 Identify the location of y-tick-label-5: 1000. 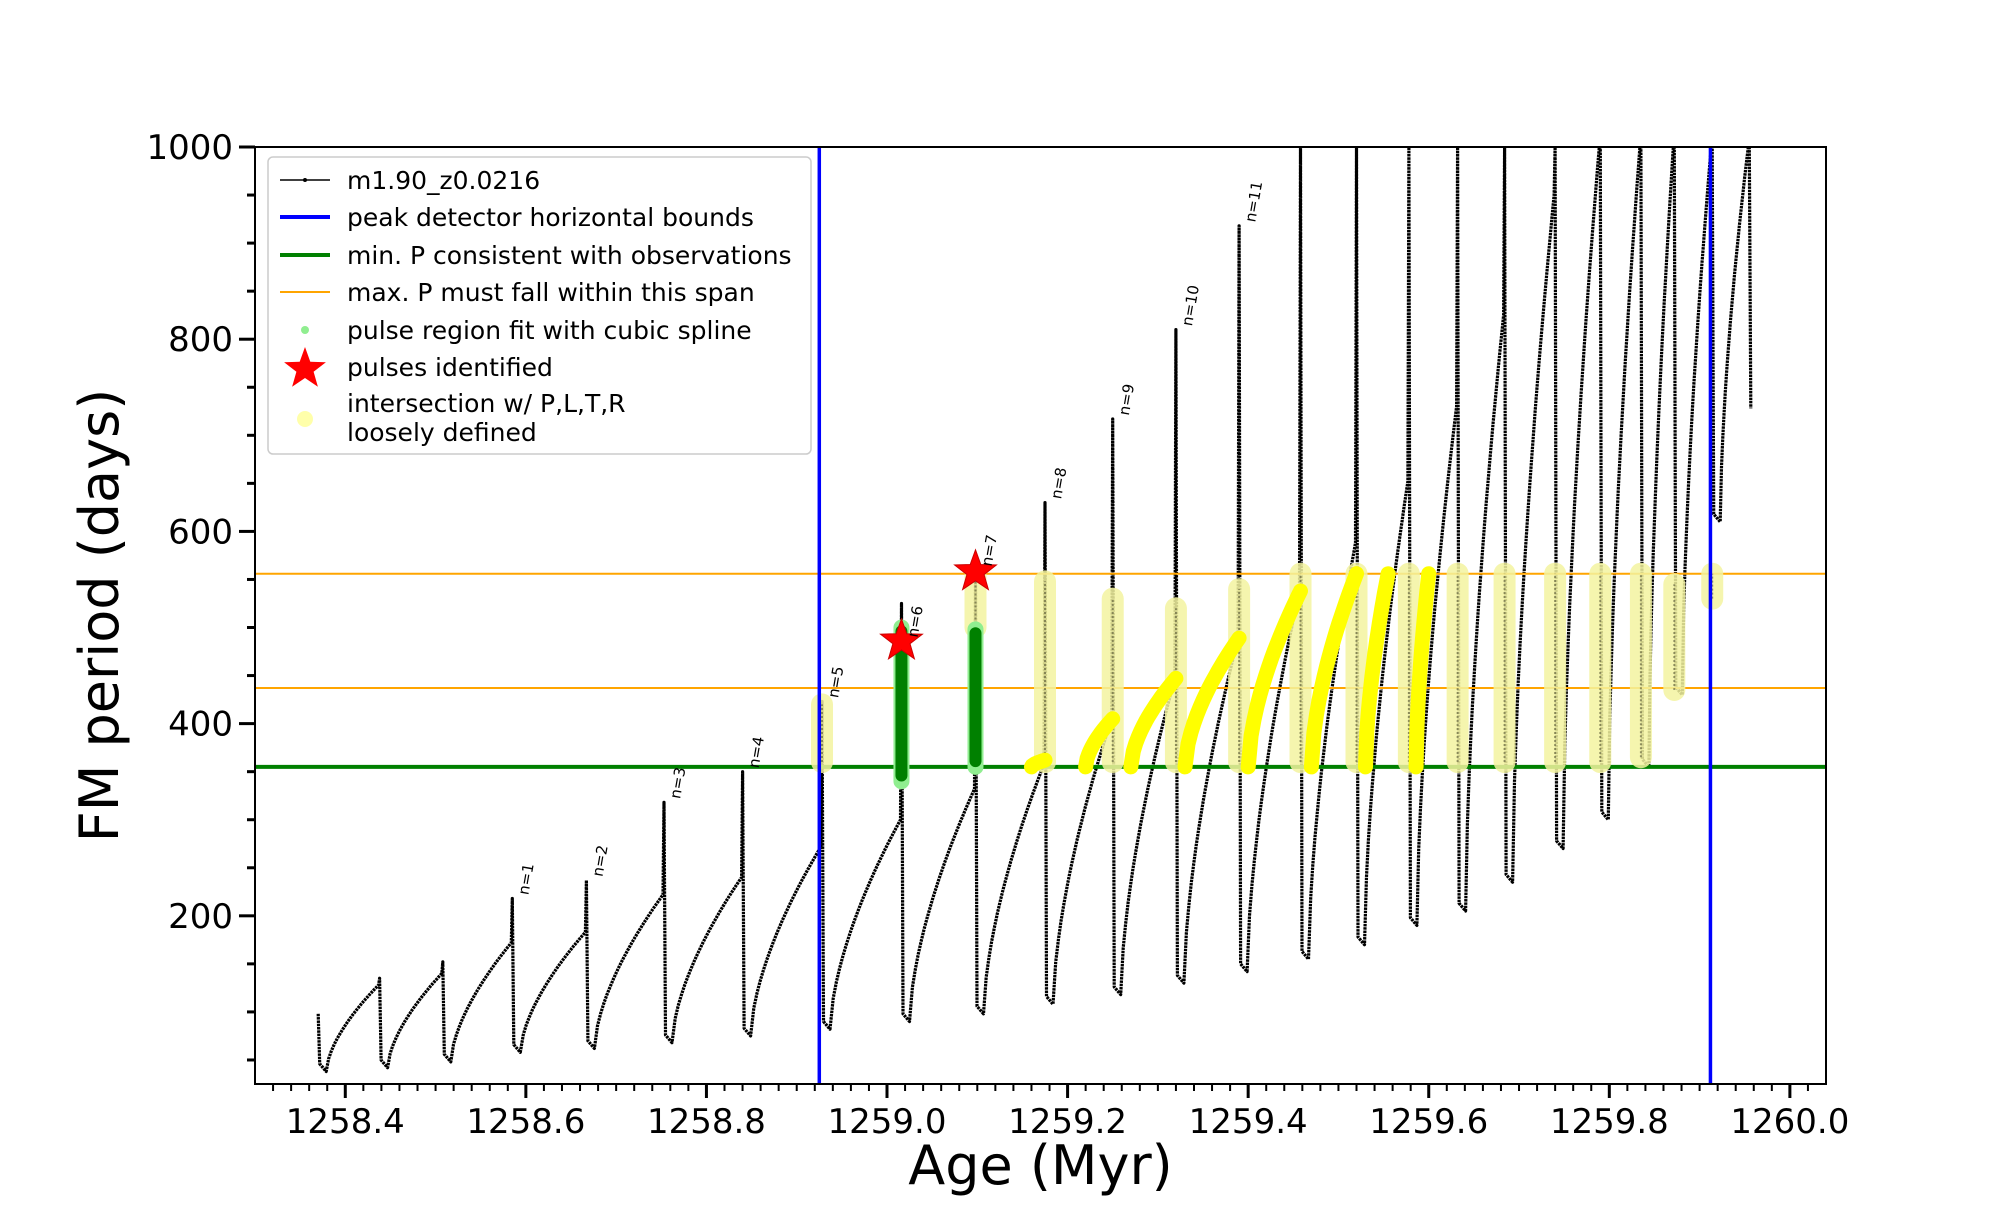
(189, 148).